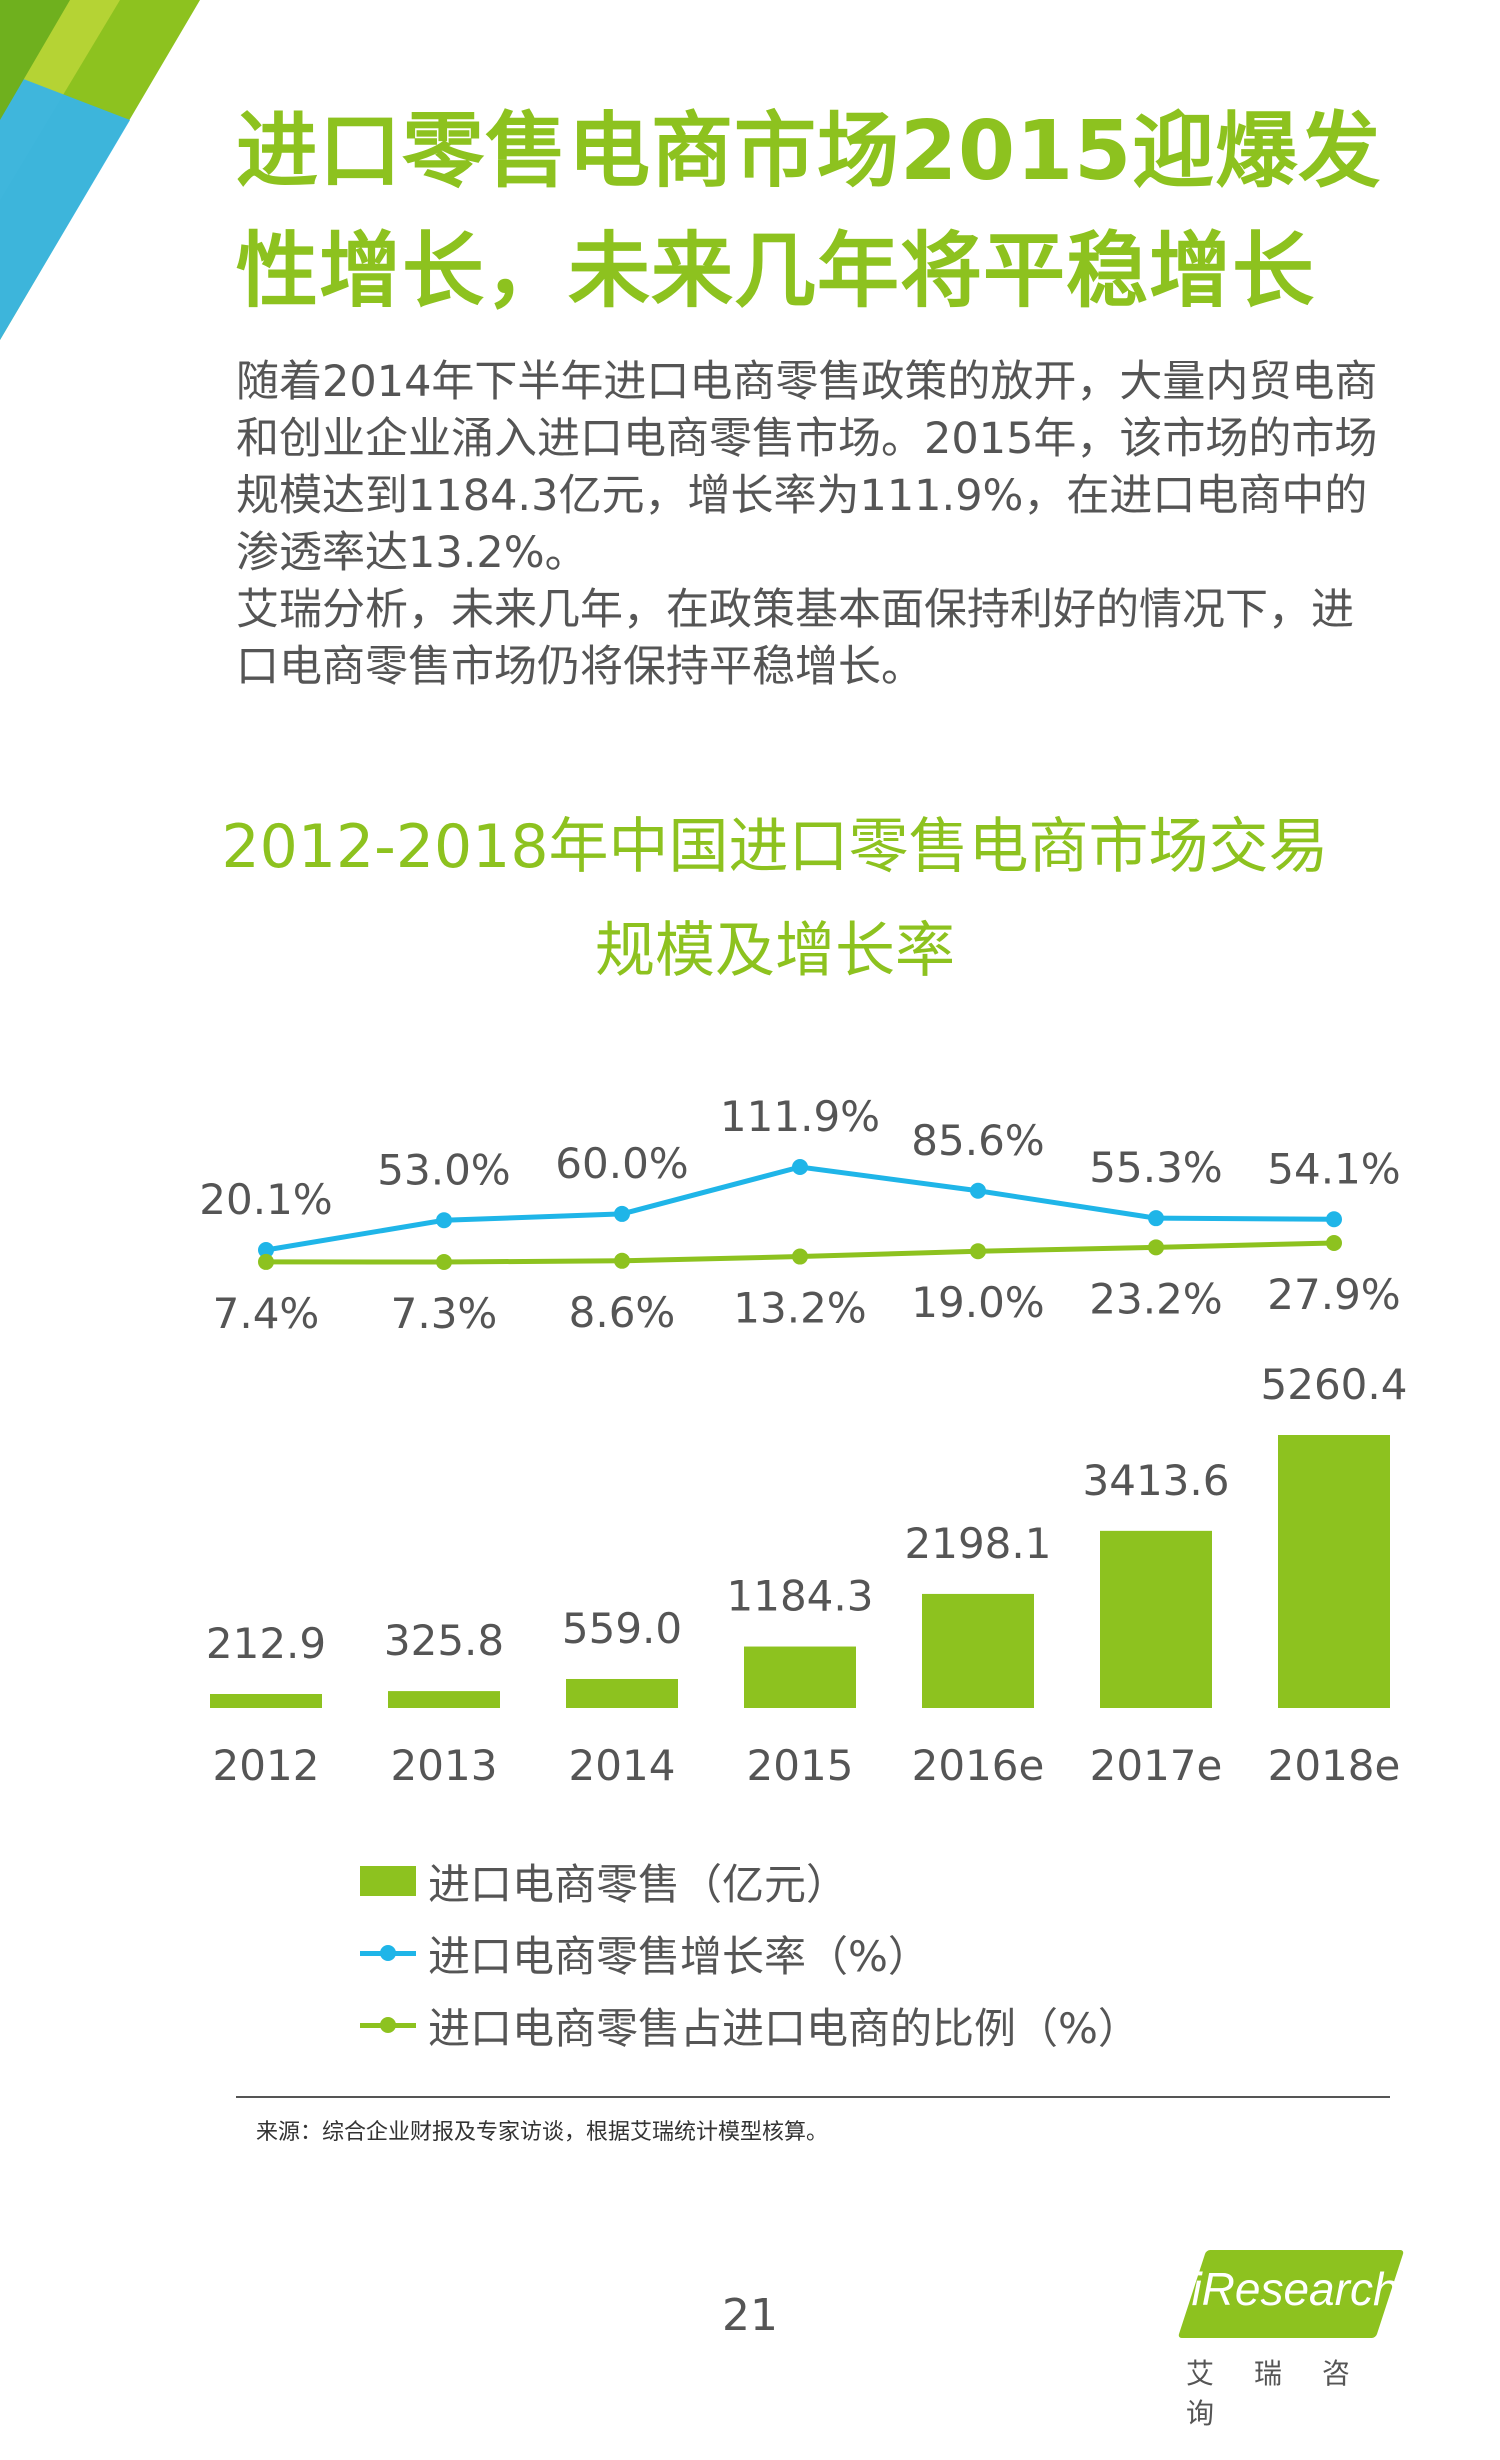 The width and height of the screenshot is (1500, 2460). What do you see at coordinates (978, 1765) in the screenshot?
I see `x-tick-label: 2016e` at bounding box center [978, 1765].